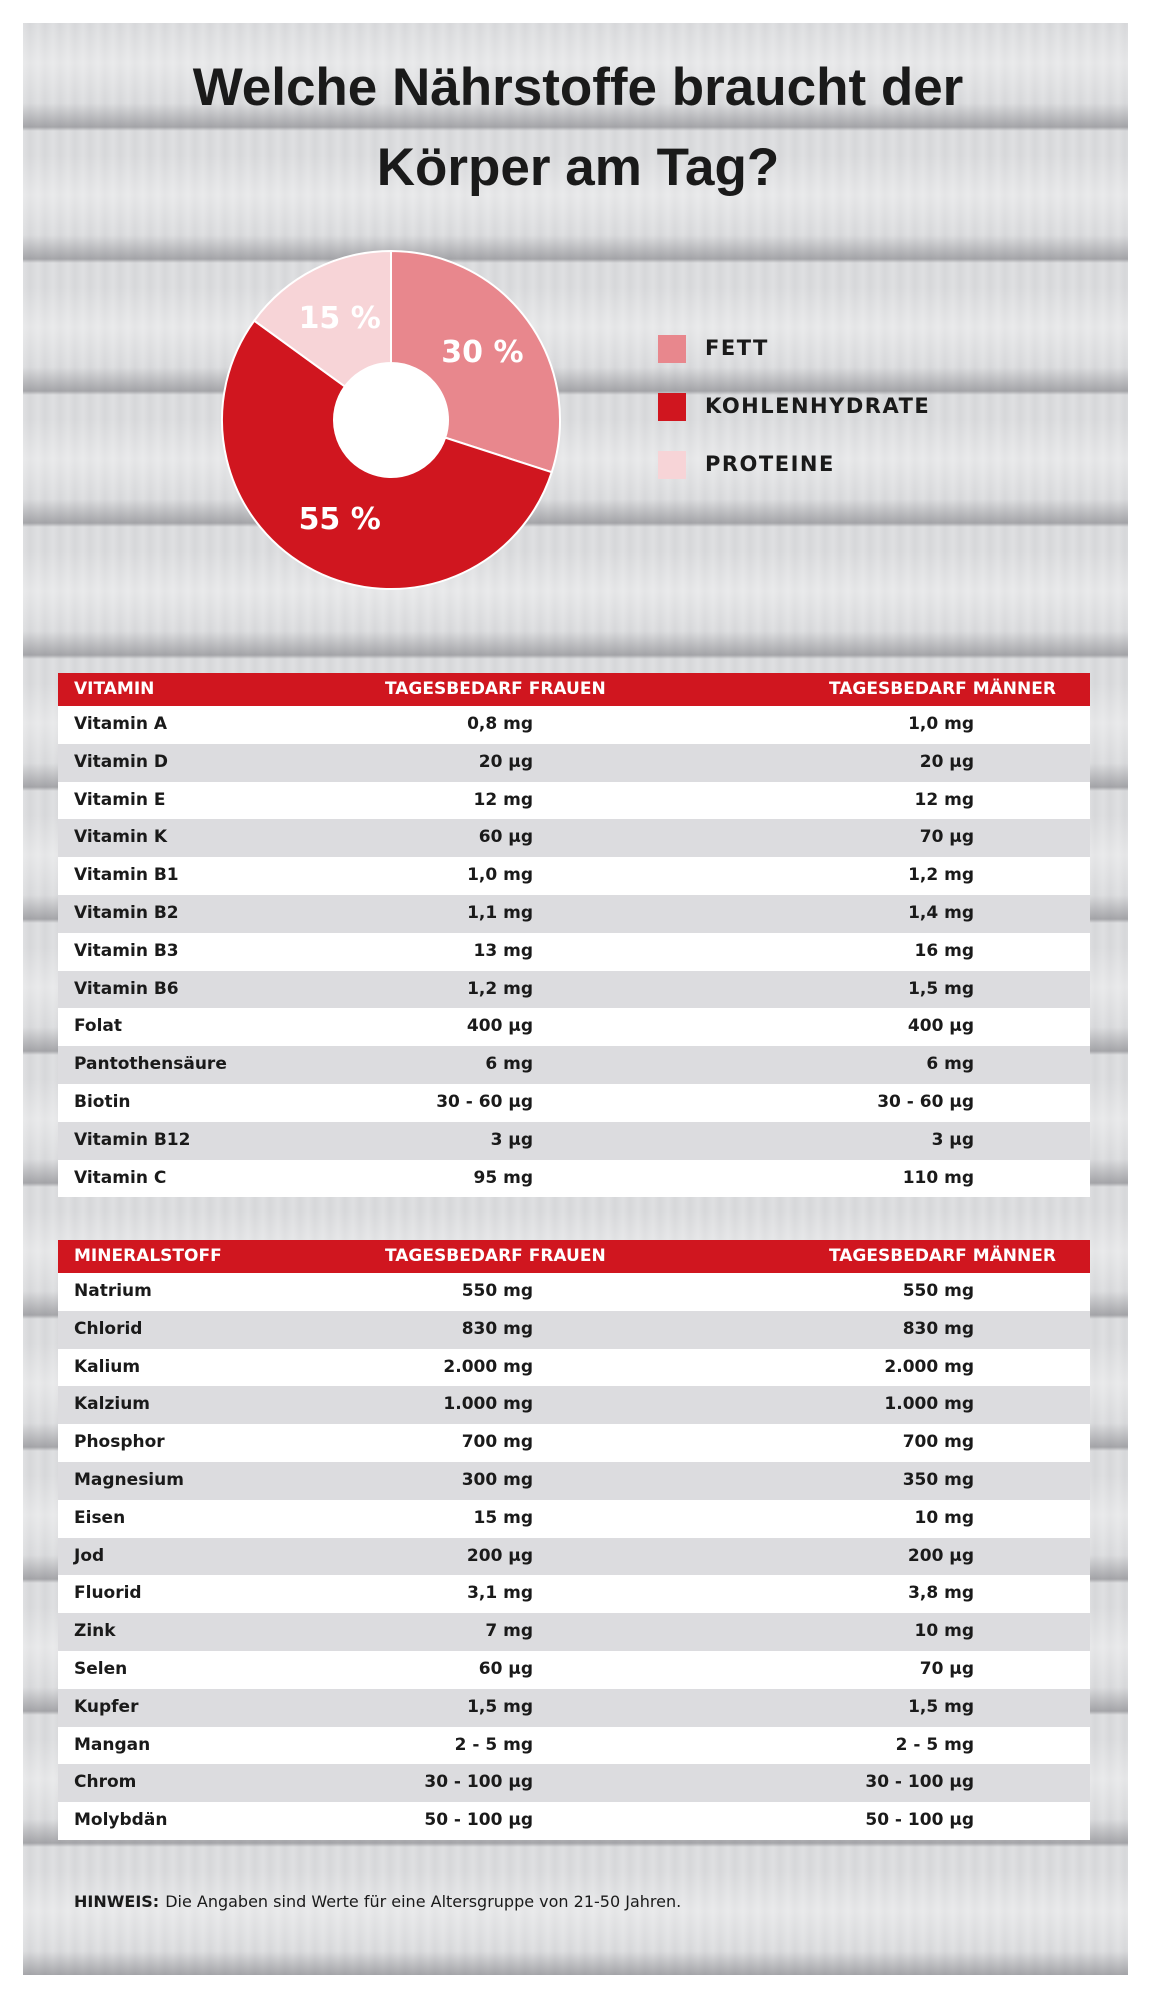  What do you see at coordinates (574, 800) in the screenshot?
I see `table-row: Vitamin E 12 mg 12 mg` at bounding box center [574, 800].